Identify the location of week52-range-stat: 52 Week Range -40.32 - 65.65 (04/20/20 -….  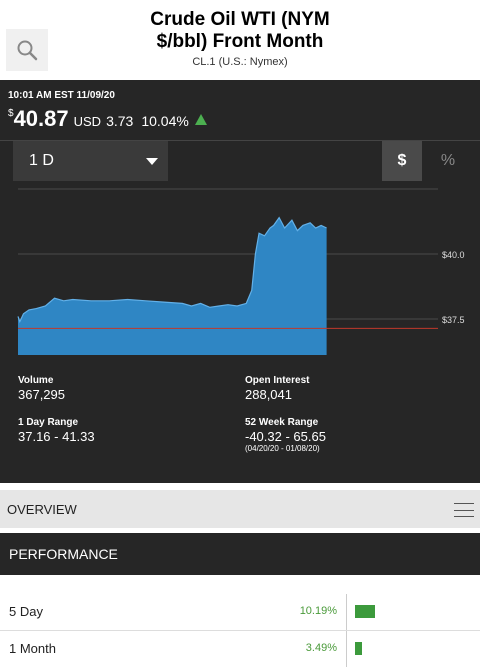
(285, 435).